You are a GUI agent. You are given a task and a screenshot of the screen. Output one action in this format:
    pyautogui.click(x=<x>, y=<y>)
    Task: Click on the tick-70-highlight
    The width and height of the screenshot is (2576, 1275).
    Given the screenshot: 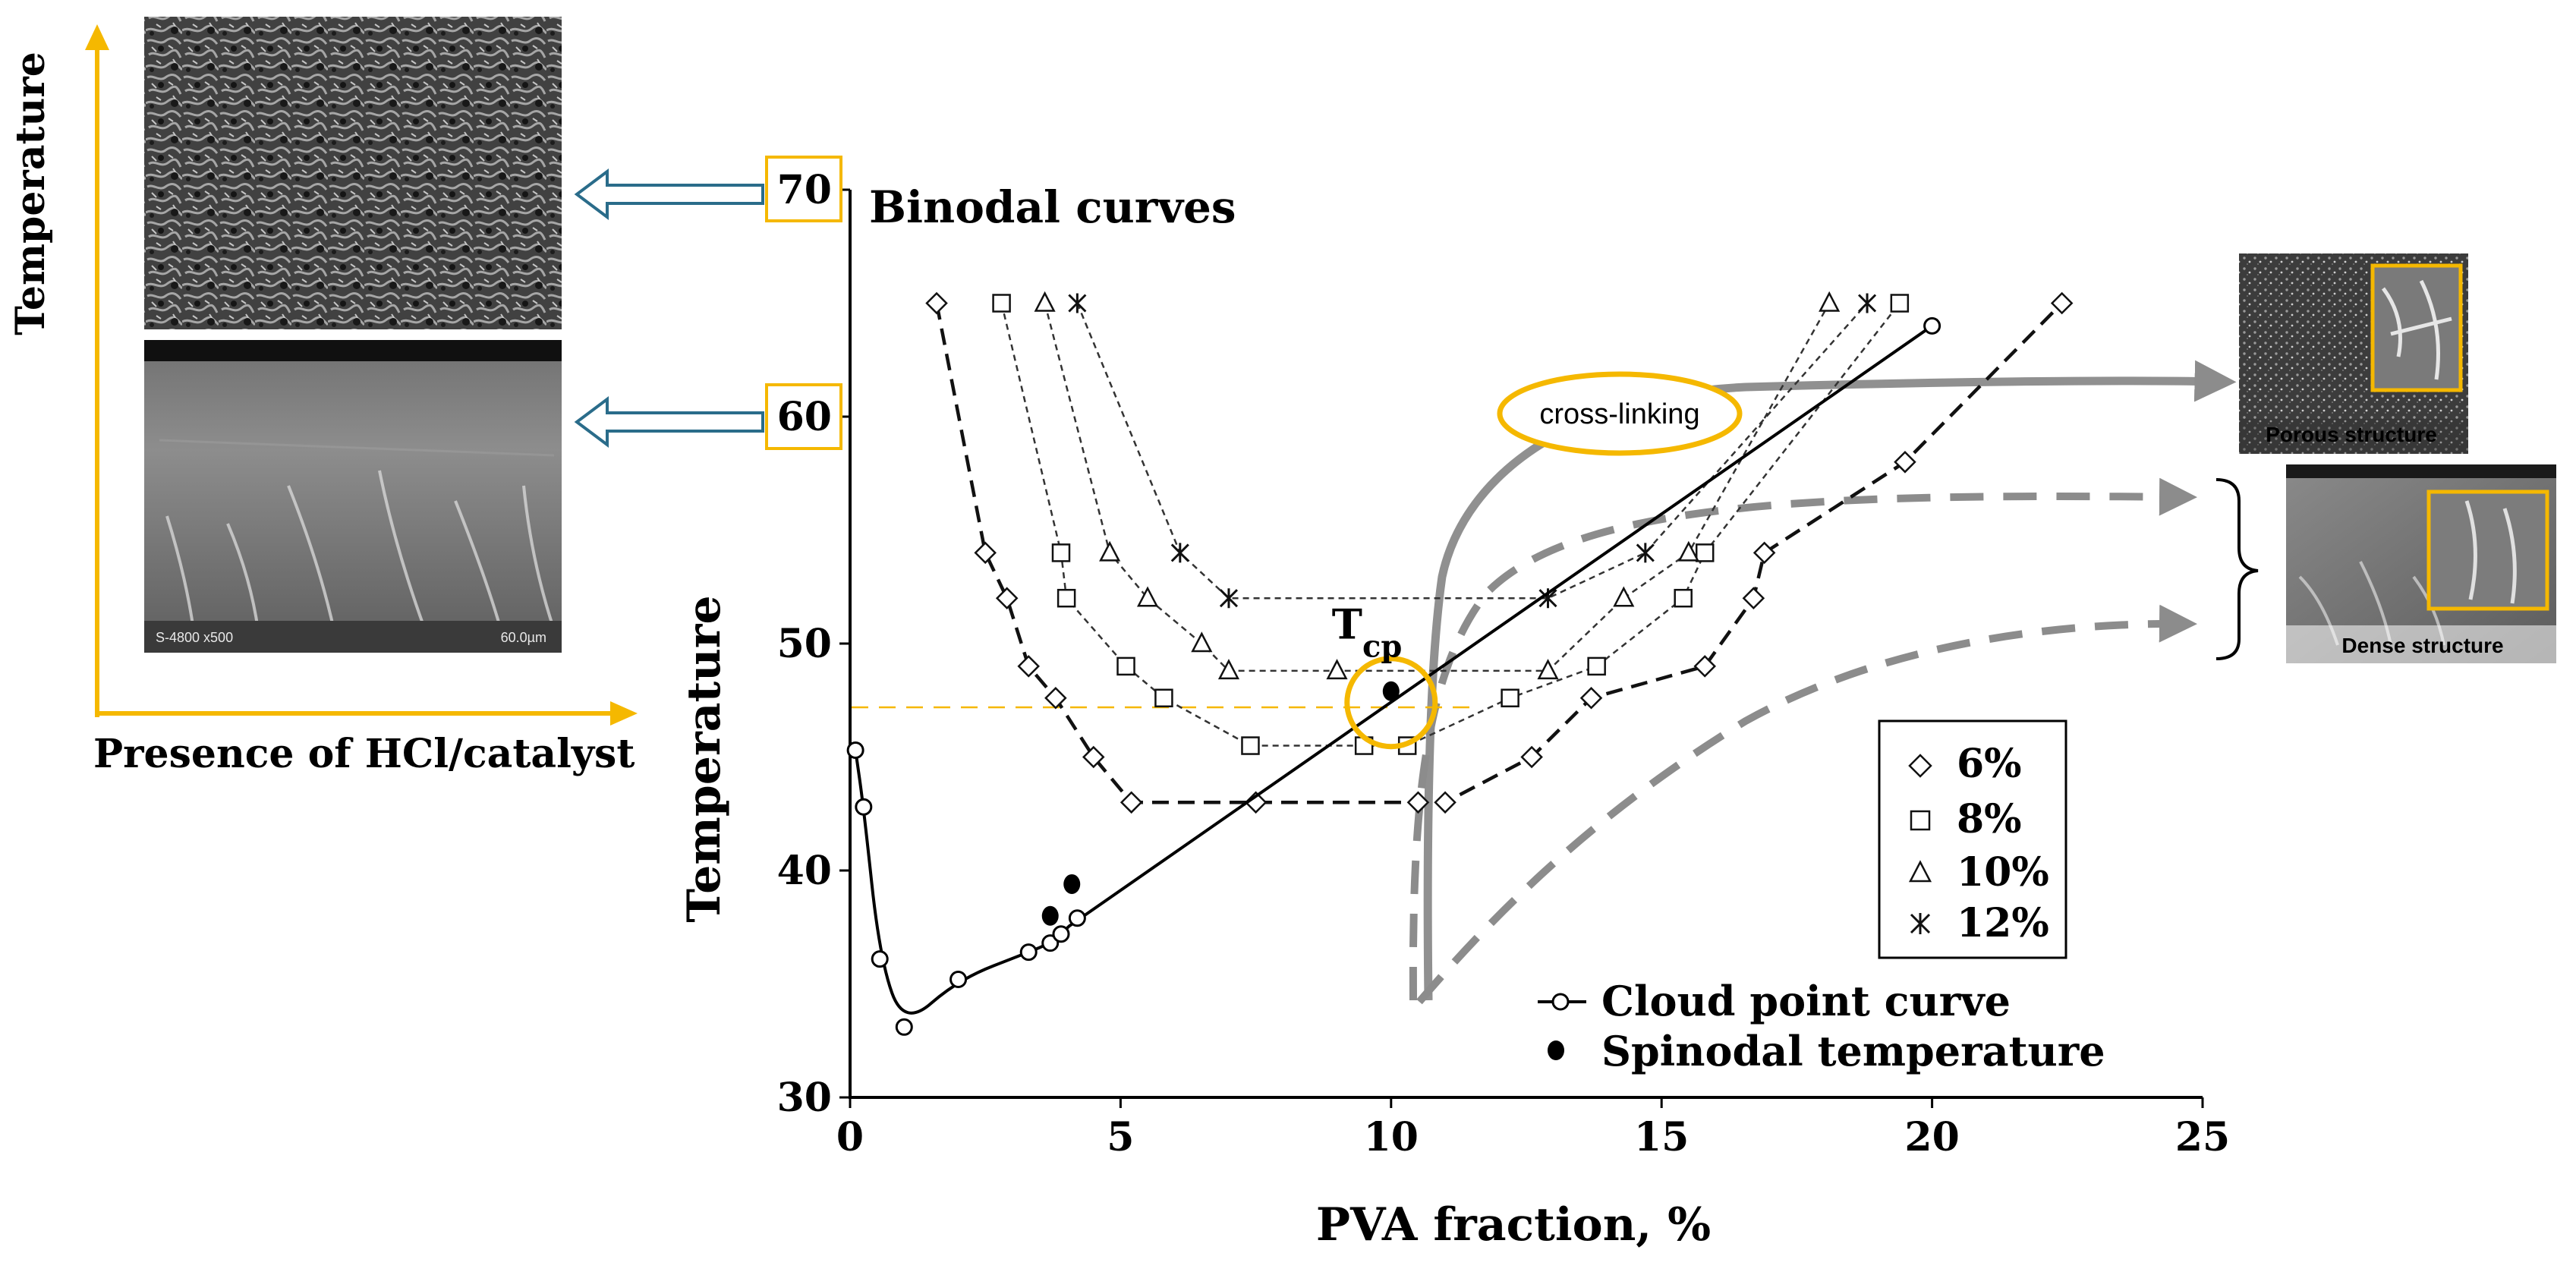 What is the action you would take?
    pyautogui.click(x=803, y=189)
    